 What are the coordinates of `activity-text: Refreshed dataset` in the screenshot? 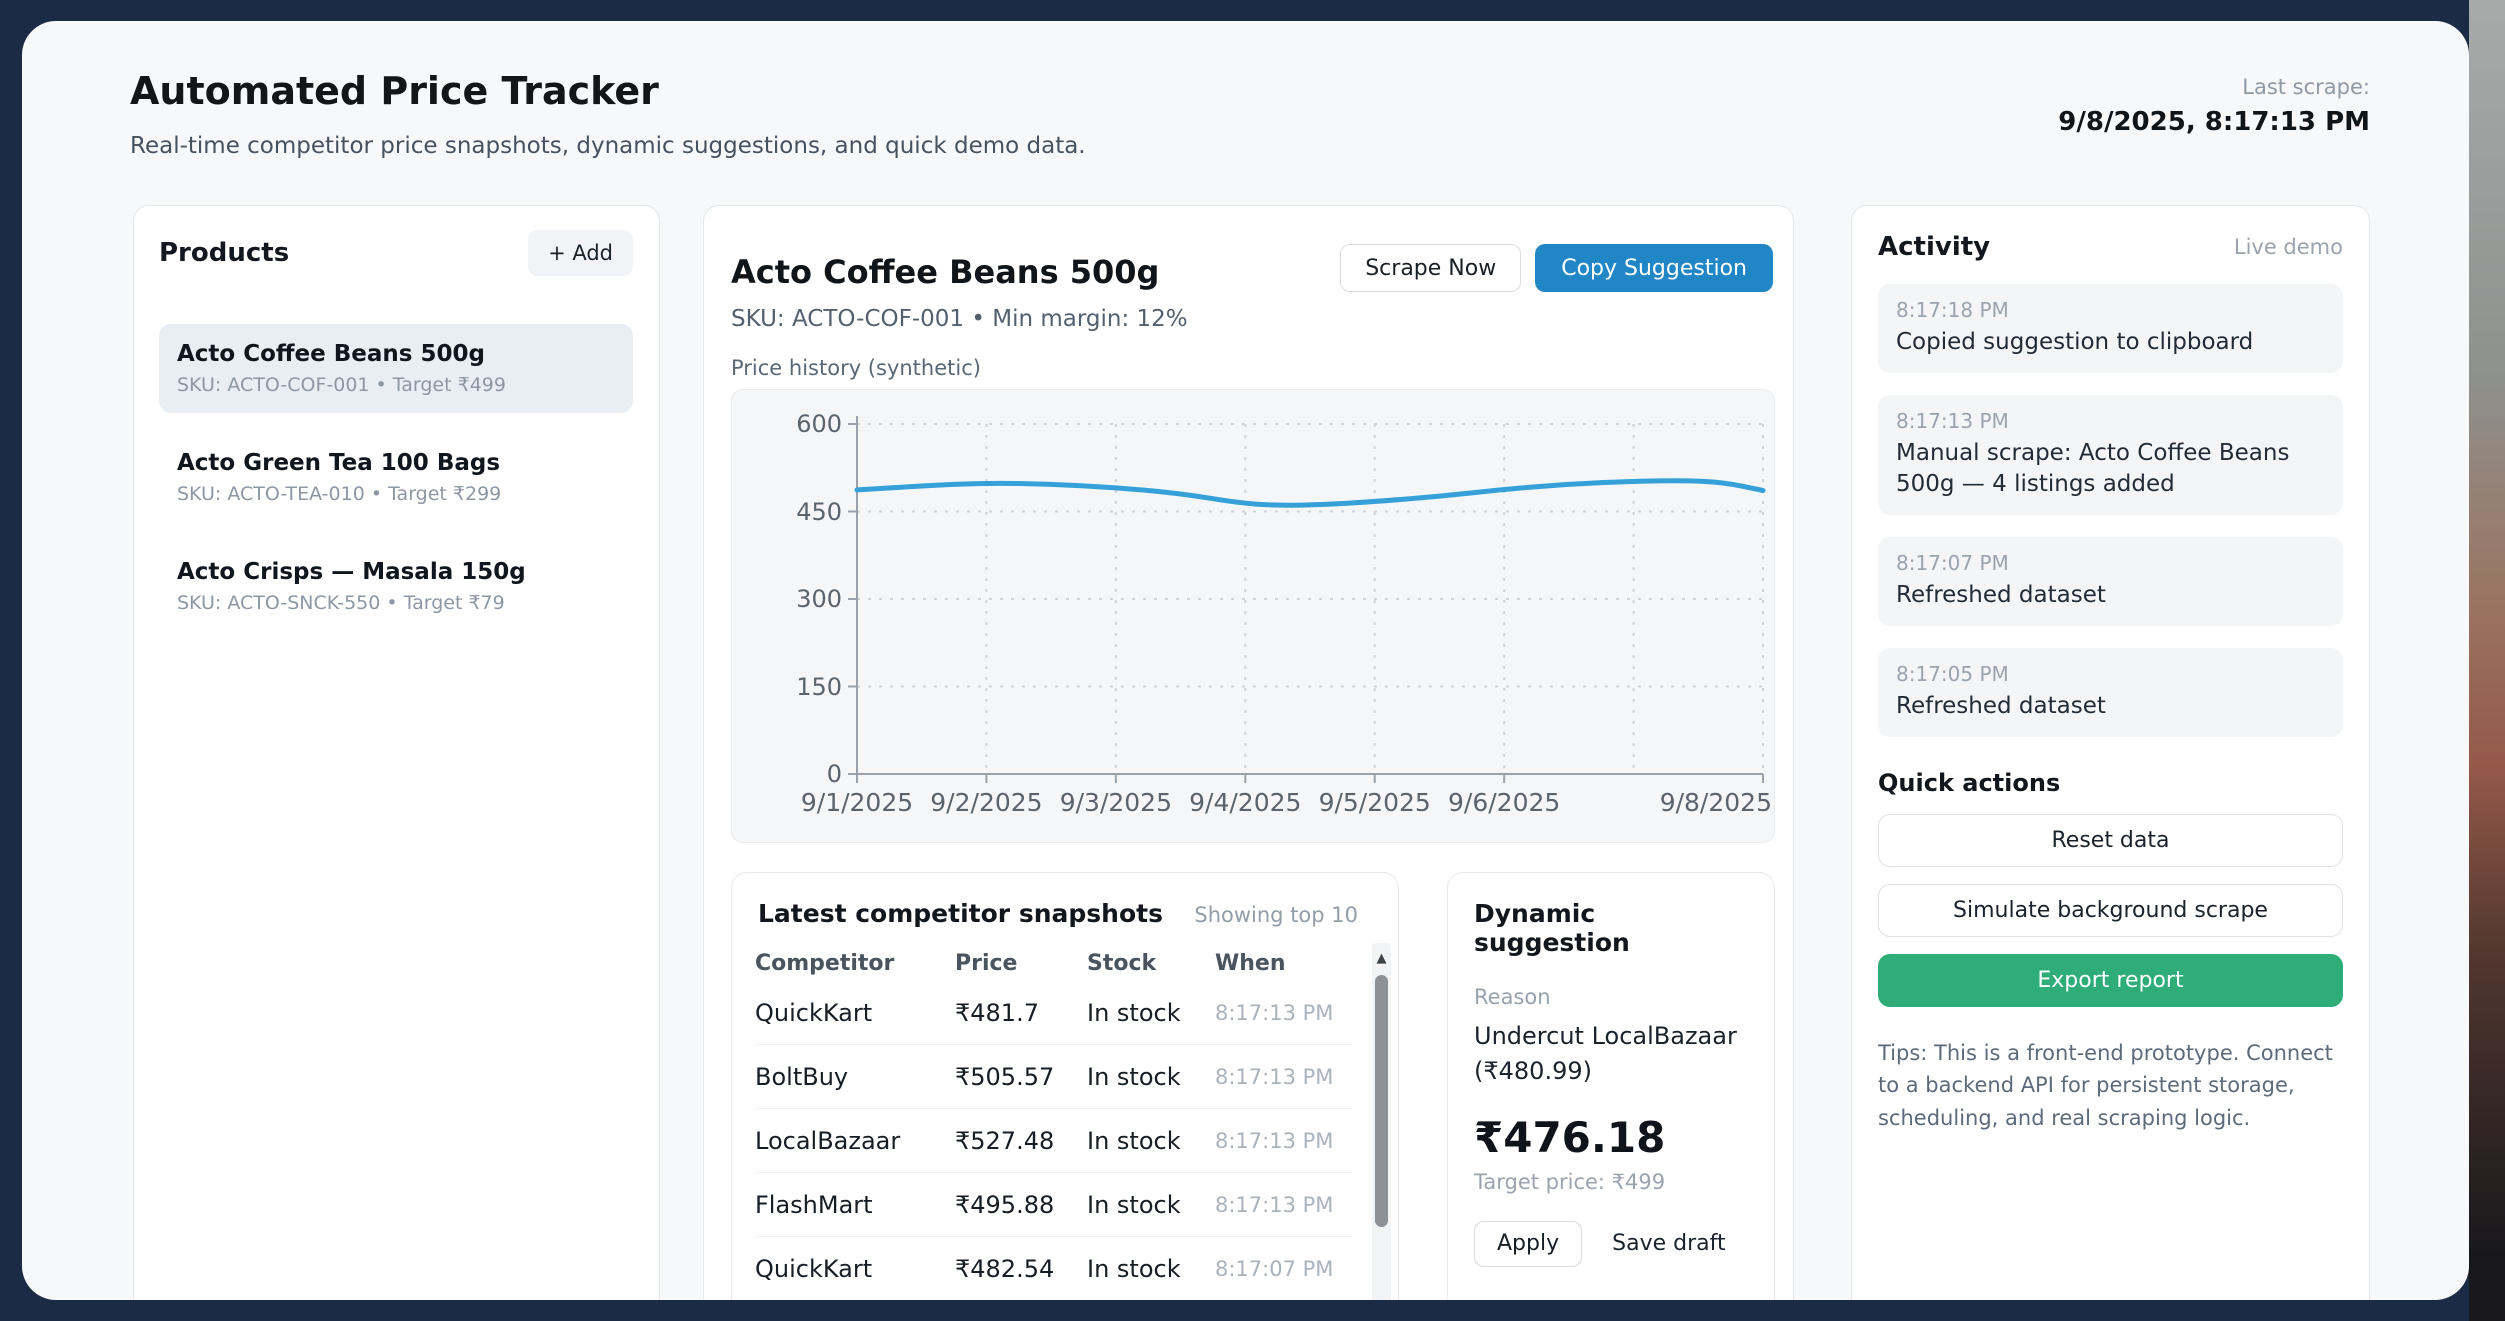 It's located at (2001, 705).